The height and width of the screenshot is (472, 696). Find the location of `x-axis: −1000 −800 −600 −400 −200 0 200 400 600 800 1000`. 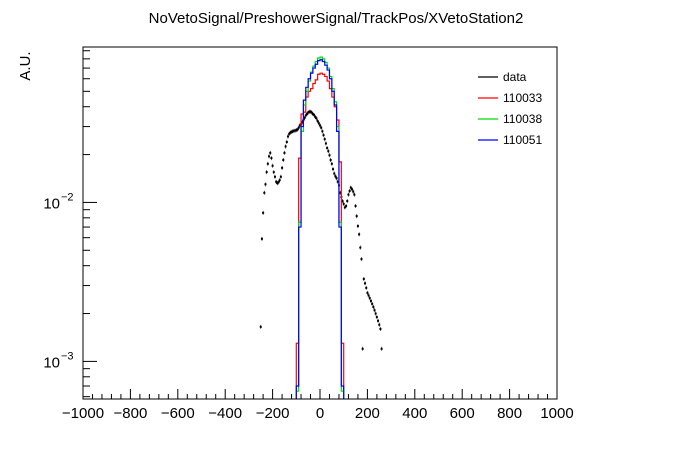

x-axis: −1000 −800 −600 −400 −200 0 200 400 600 800 1000 is located at coordinates (318, 405).